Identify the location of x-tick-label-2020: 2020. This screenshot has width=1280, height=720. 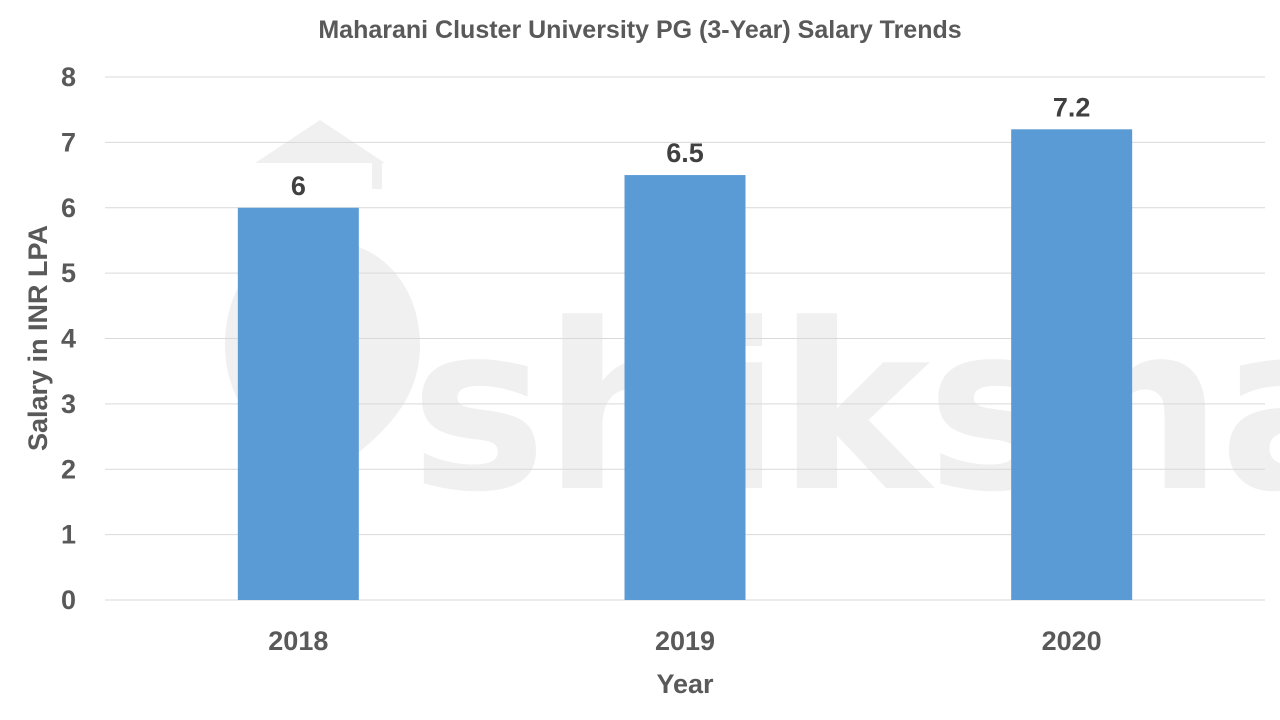
(1072, 641).